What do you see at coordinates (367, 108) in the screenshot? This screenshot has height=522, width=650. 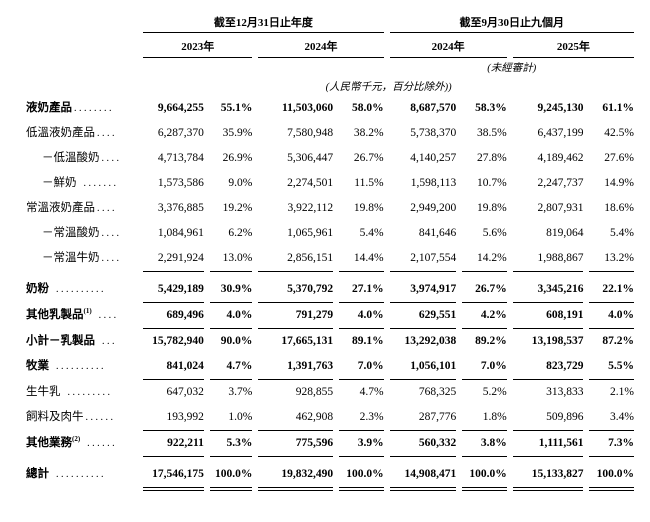 I see `pct-fy2024: 58.0%` at bounding box center [367, 108].